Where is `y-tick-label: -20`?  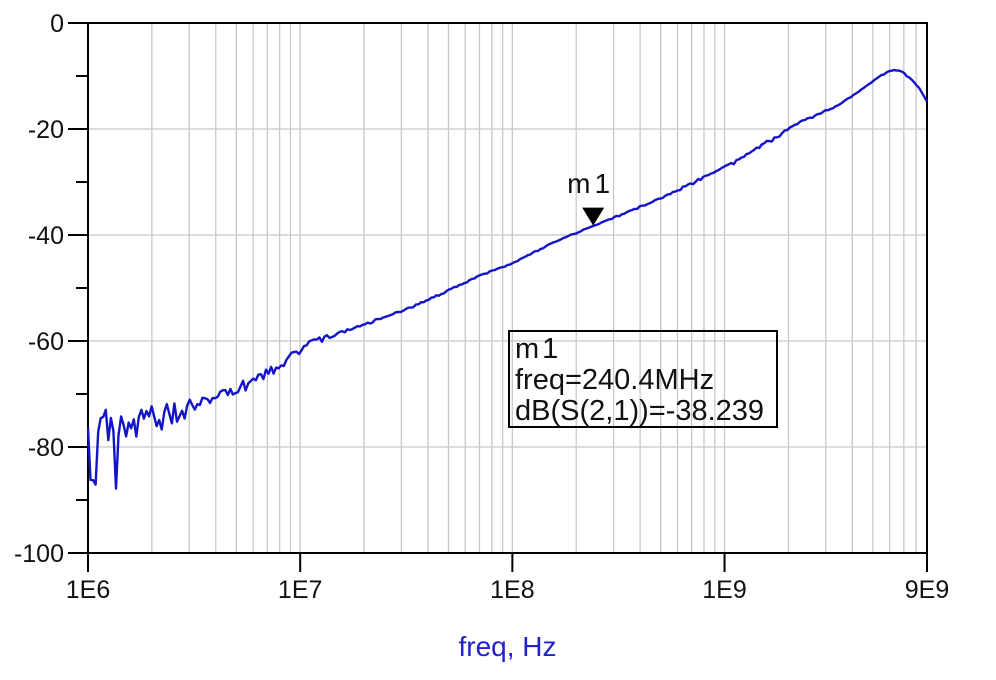
y-tick-label: -20 is located at coordinates (46, 130).